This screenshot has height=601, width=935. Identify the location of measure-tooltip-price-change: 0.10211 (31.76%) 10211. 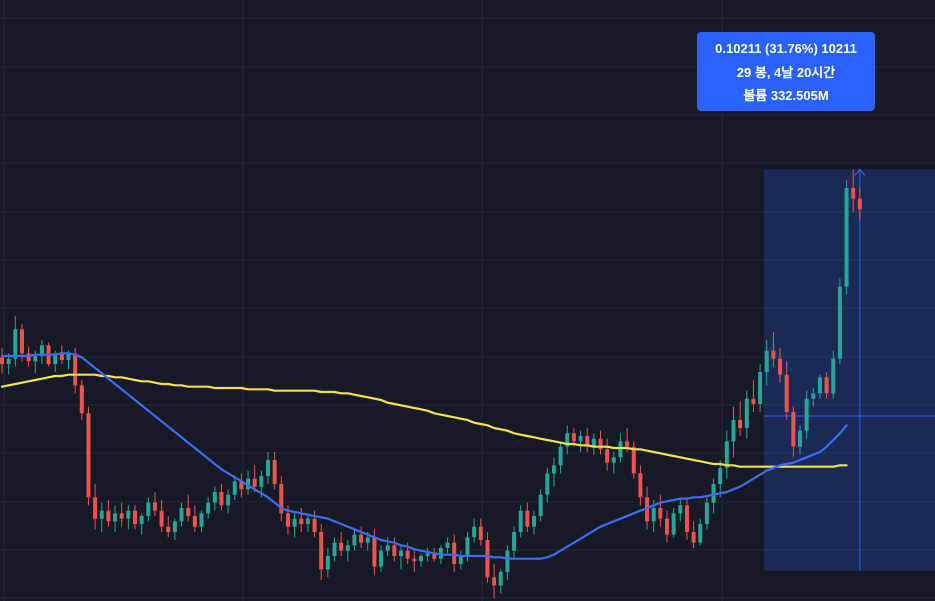
(786, 48).